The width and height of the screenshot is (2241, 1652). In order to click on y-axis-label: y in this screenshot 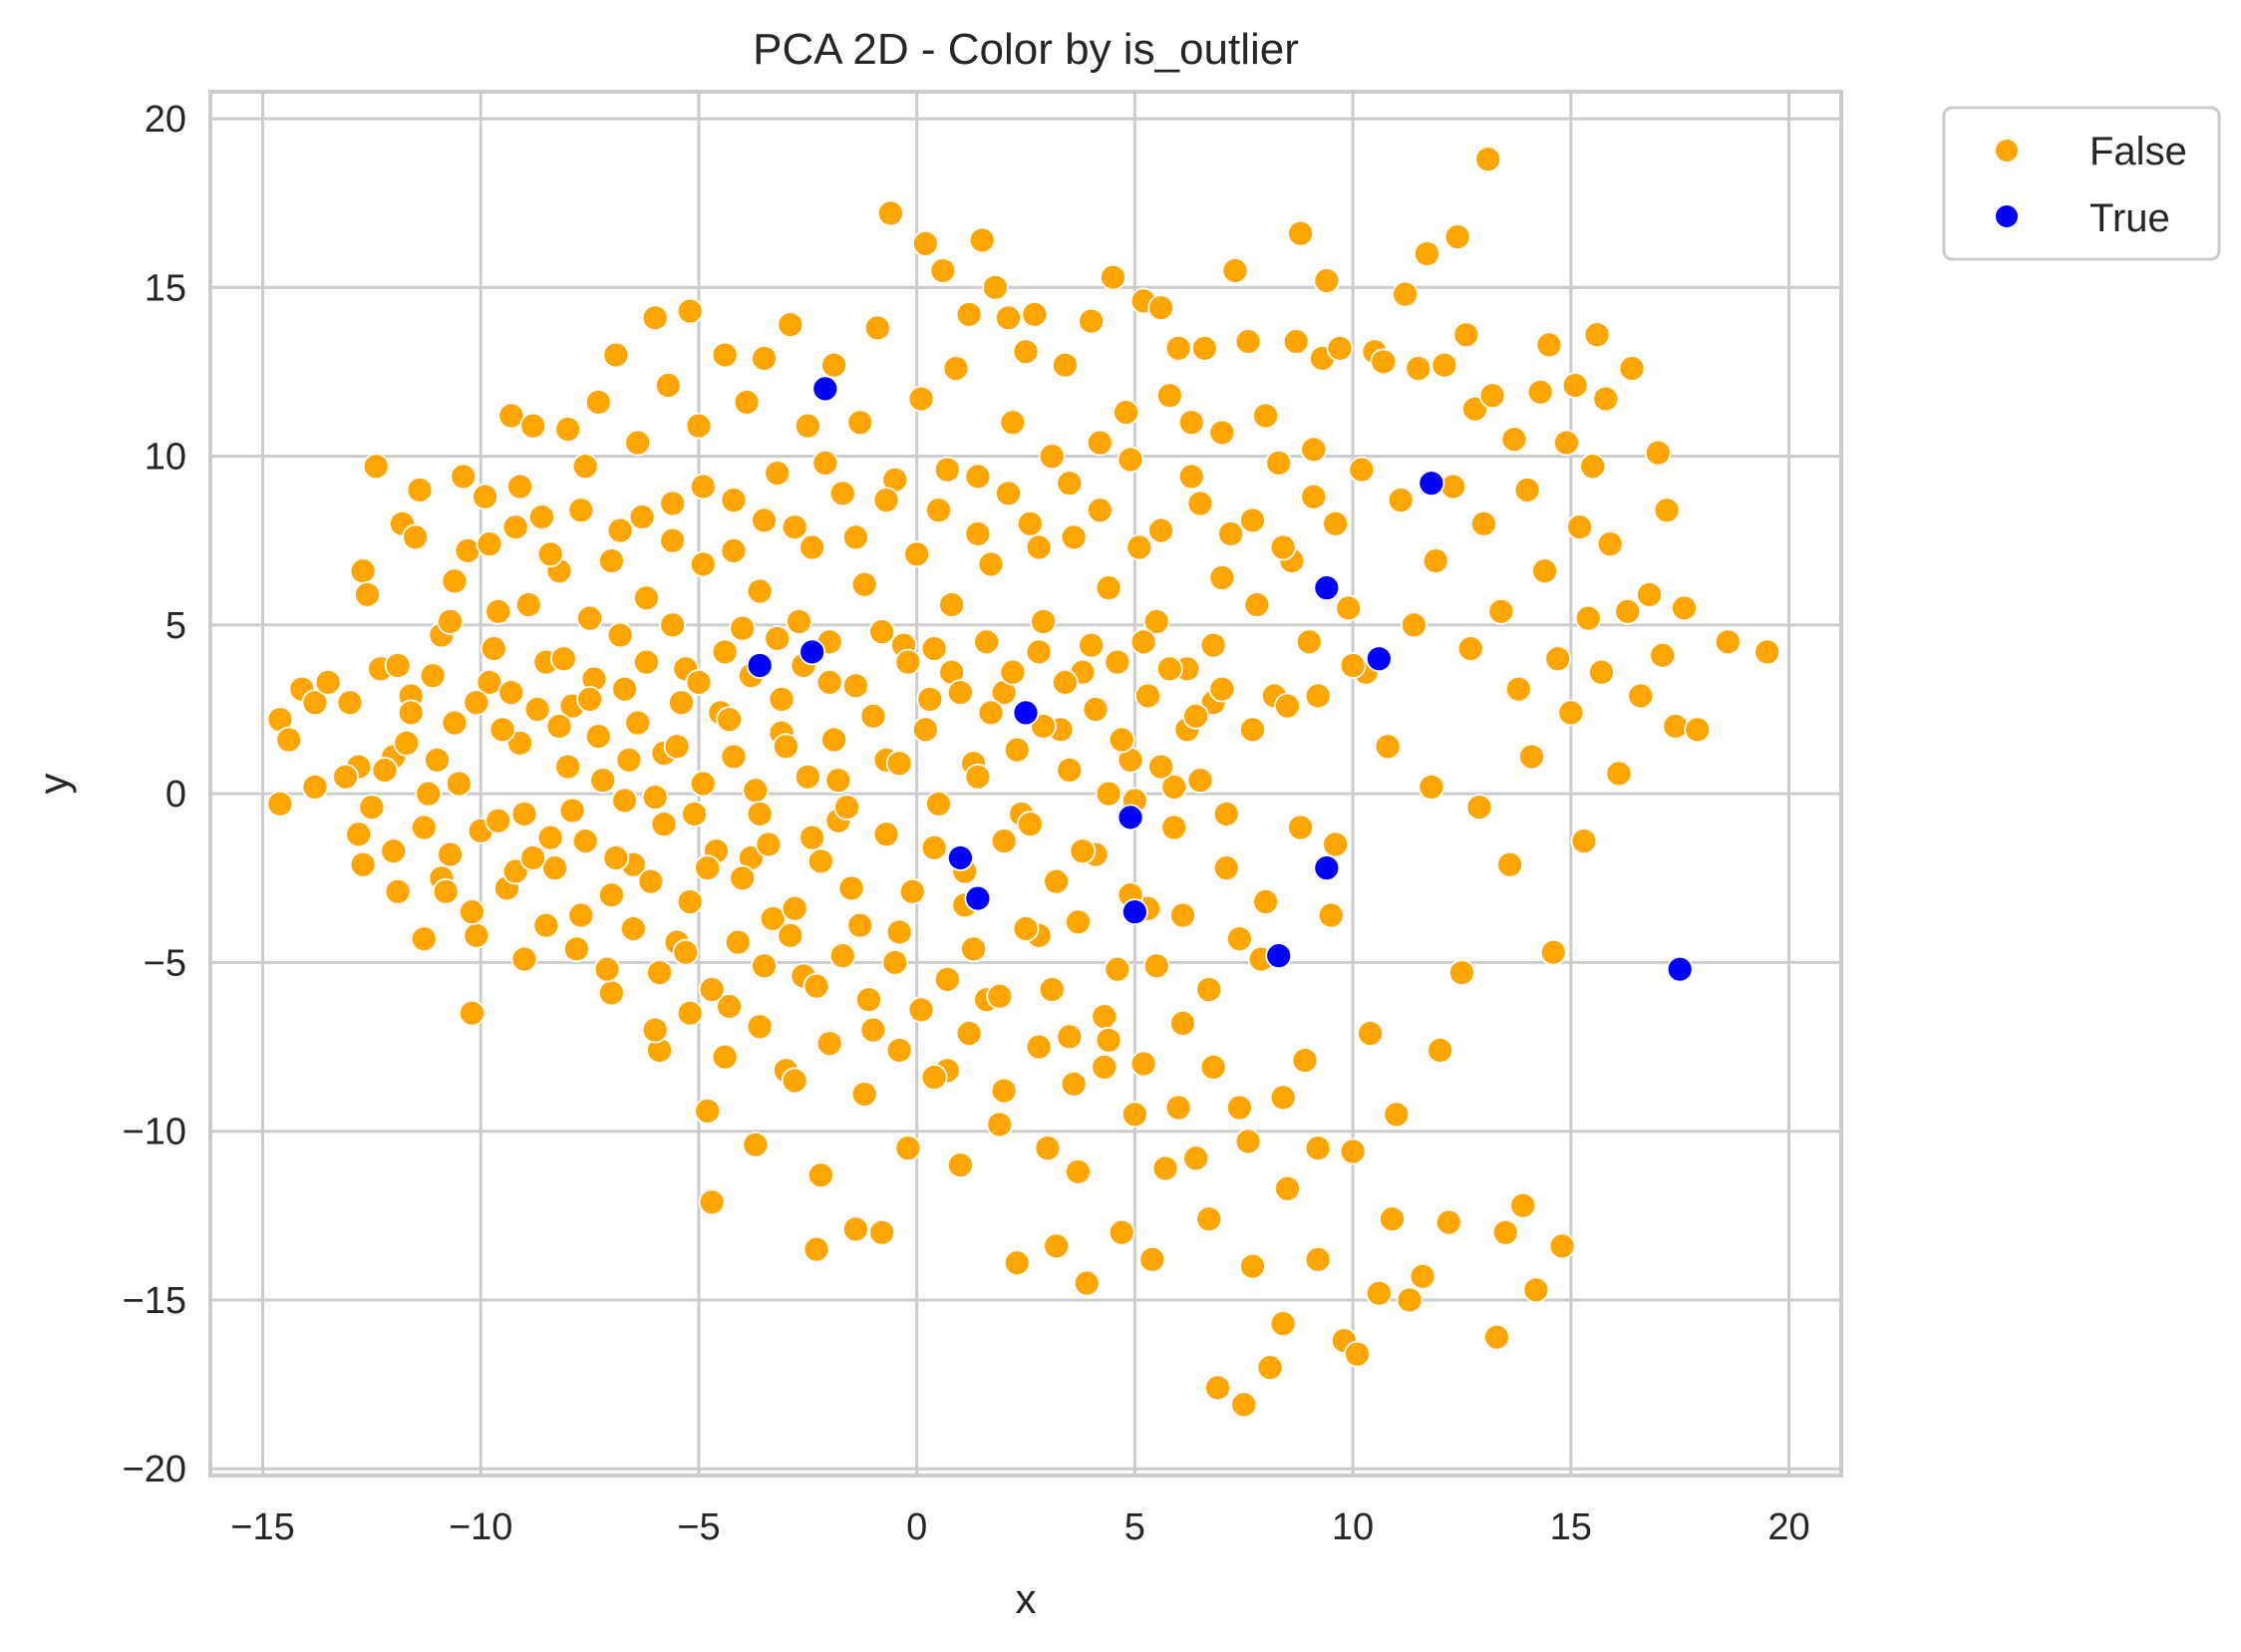, I will do `click(53, 784)`.